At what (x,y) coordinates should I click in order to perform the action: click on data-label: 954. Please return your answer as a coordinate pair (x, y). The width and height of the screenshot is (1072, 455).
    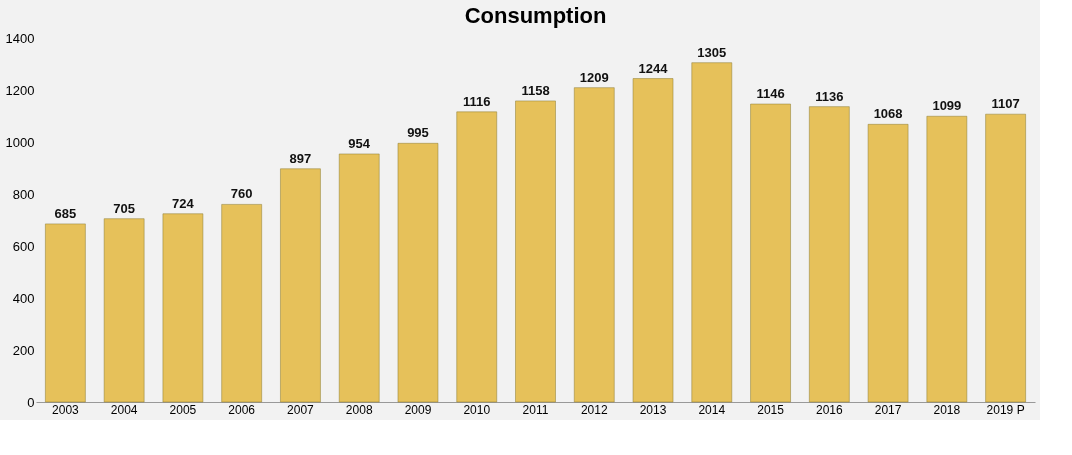
    Looking at the image, I should click on (359, 143).